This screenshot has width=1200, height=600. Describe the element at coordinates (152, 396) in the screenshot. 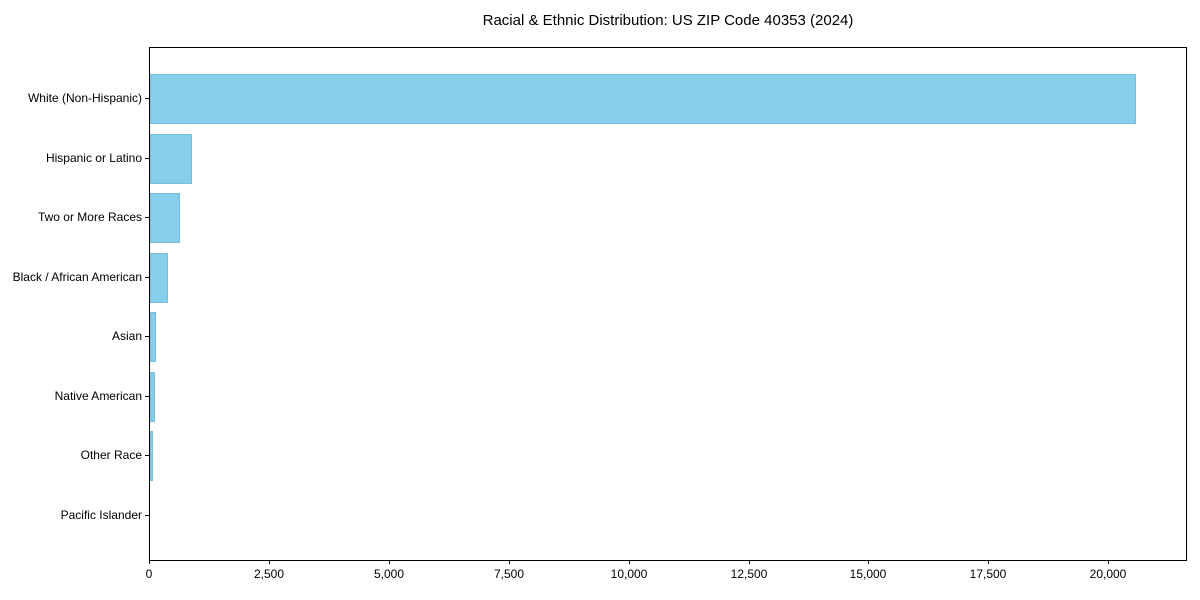

I see `bar-native-american` at that location.